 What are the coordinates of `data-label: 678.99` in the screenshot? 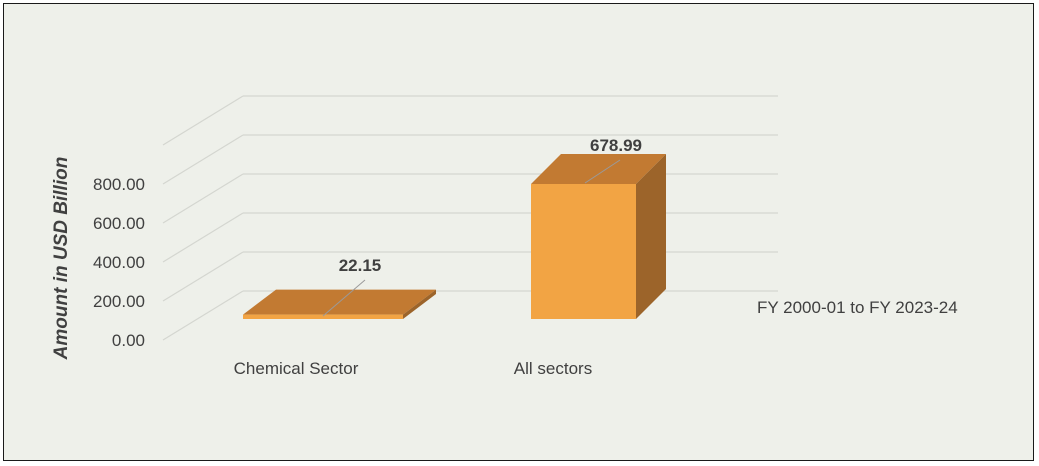 It's located at (616, 145).